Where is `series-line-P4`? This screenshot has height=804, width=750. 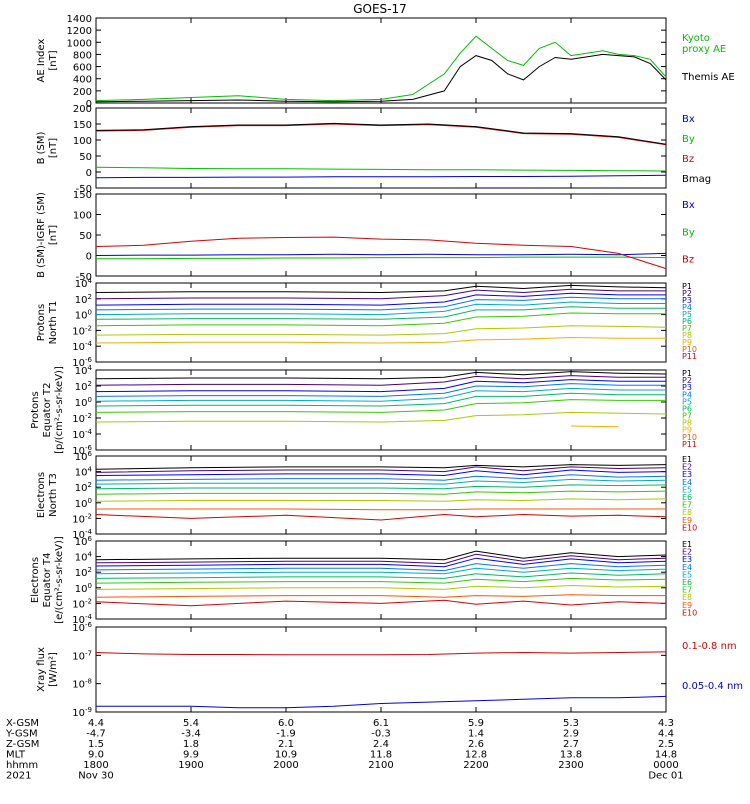
series-line-P4 is located at coordinates (380, 390).